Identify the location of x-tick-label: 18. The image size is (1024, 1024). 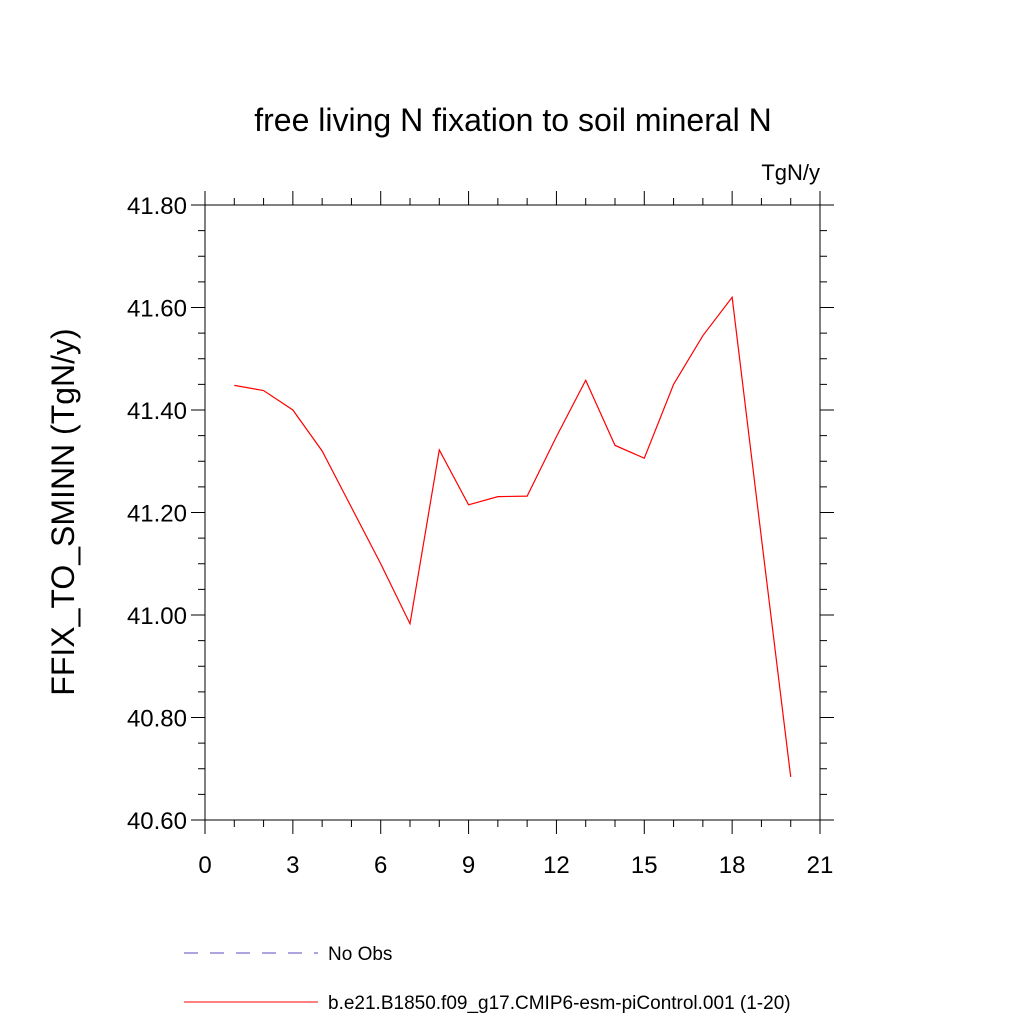
(732, 865).